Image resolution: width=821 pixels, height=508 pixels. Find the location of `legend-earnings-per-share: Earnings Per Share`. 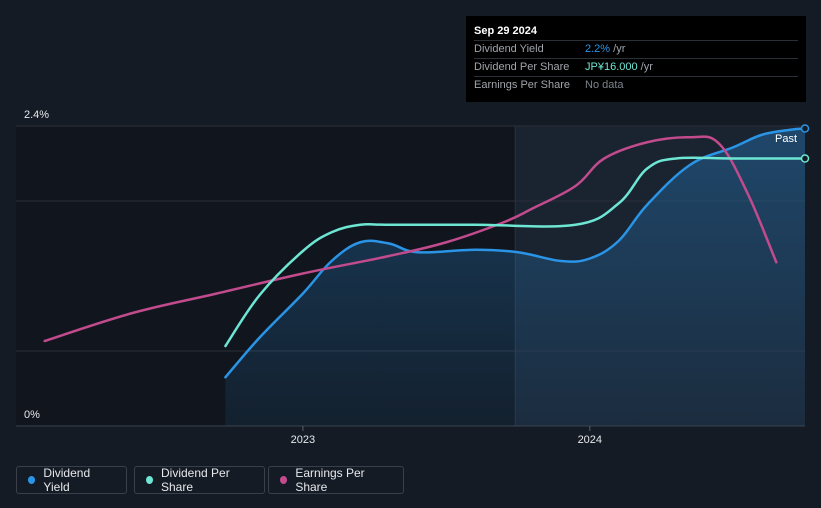

legend-earnings-per-share: Earnings Per Share is located at coordinates (336, 480).